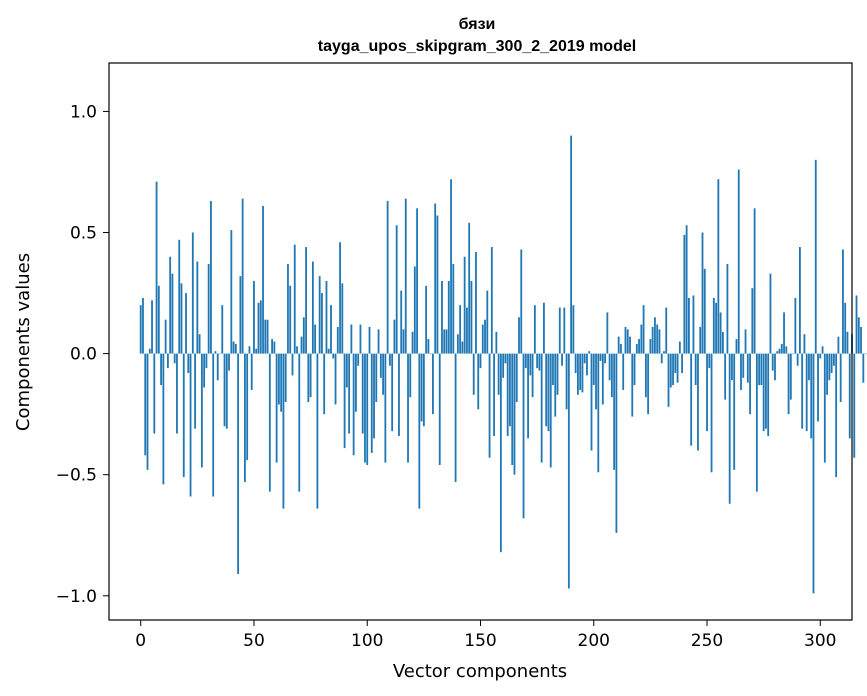 This screenshot has width=867, height=696. I want to click on y-tick-label: −1.0, so click(76, 597).